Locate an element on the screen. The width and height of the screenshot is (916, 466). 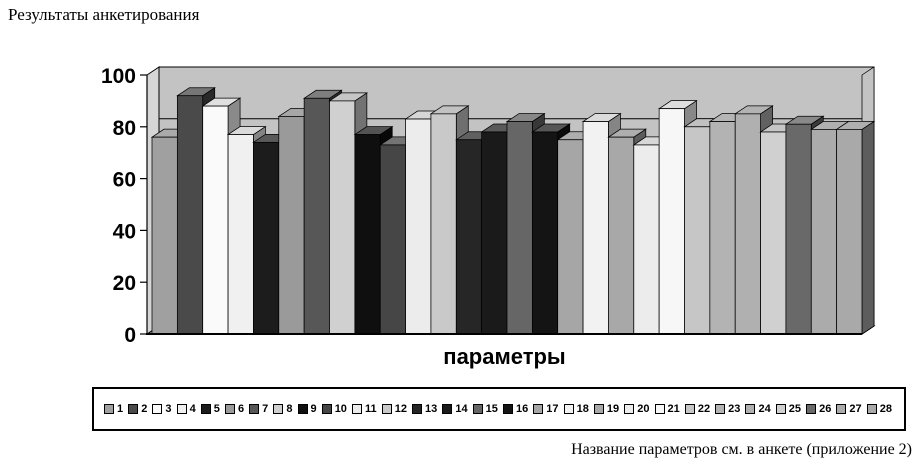
legend-label-25: 25 is located at coordinates (795, 408).